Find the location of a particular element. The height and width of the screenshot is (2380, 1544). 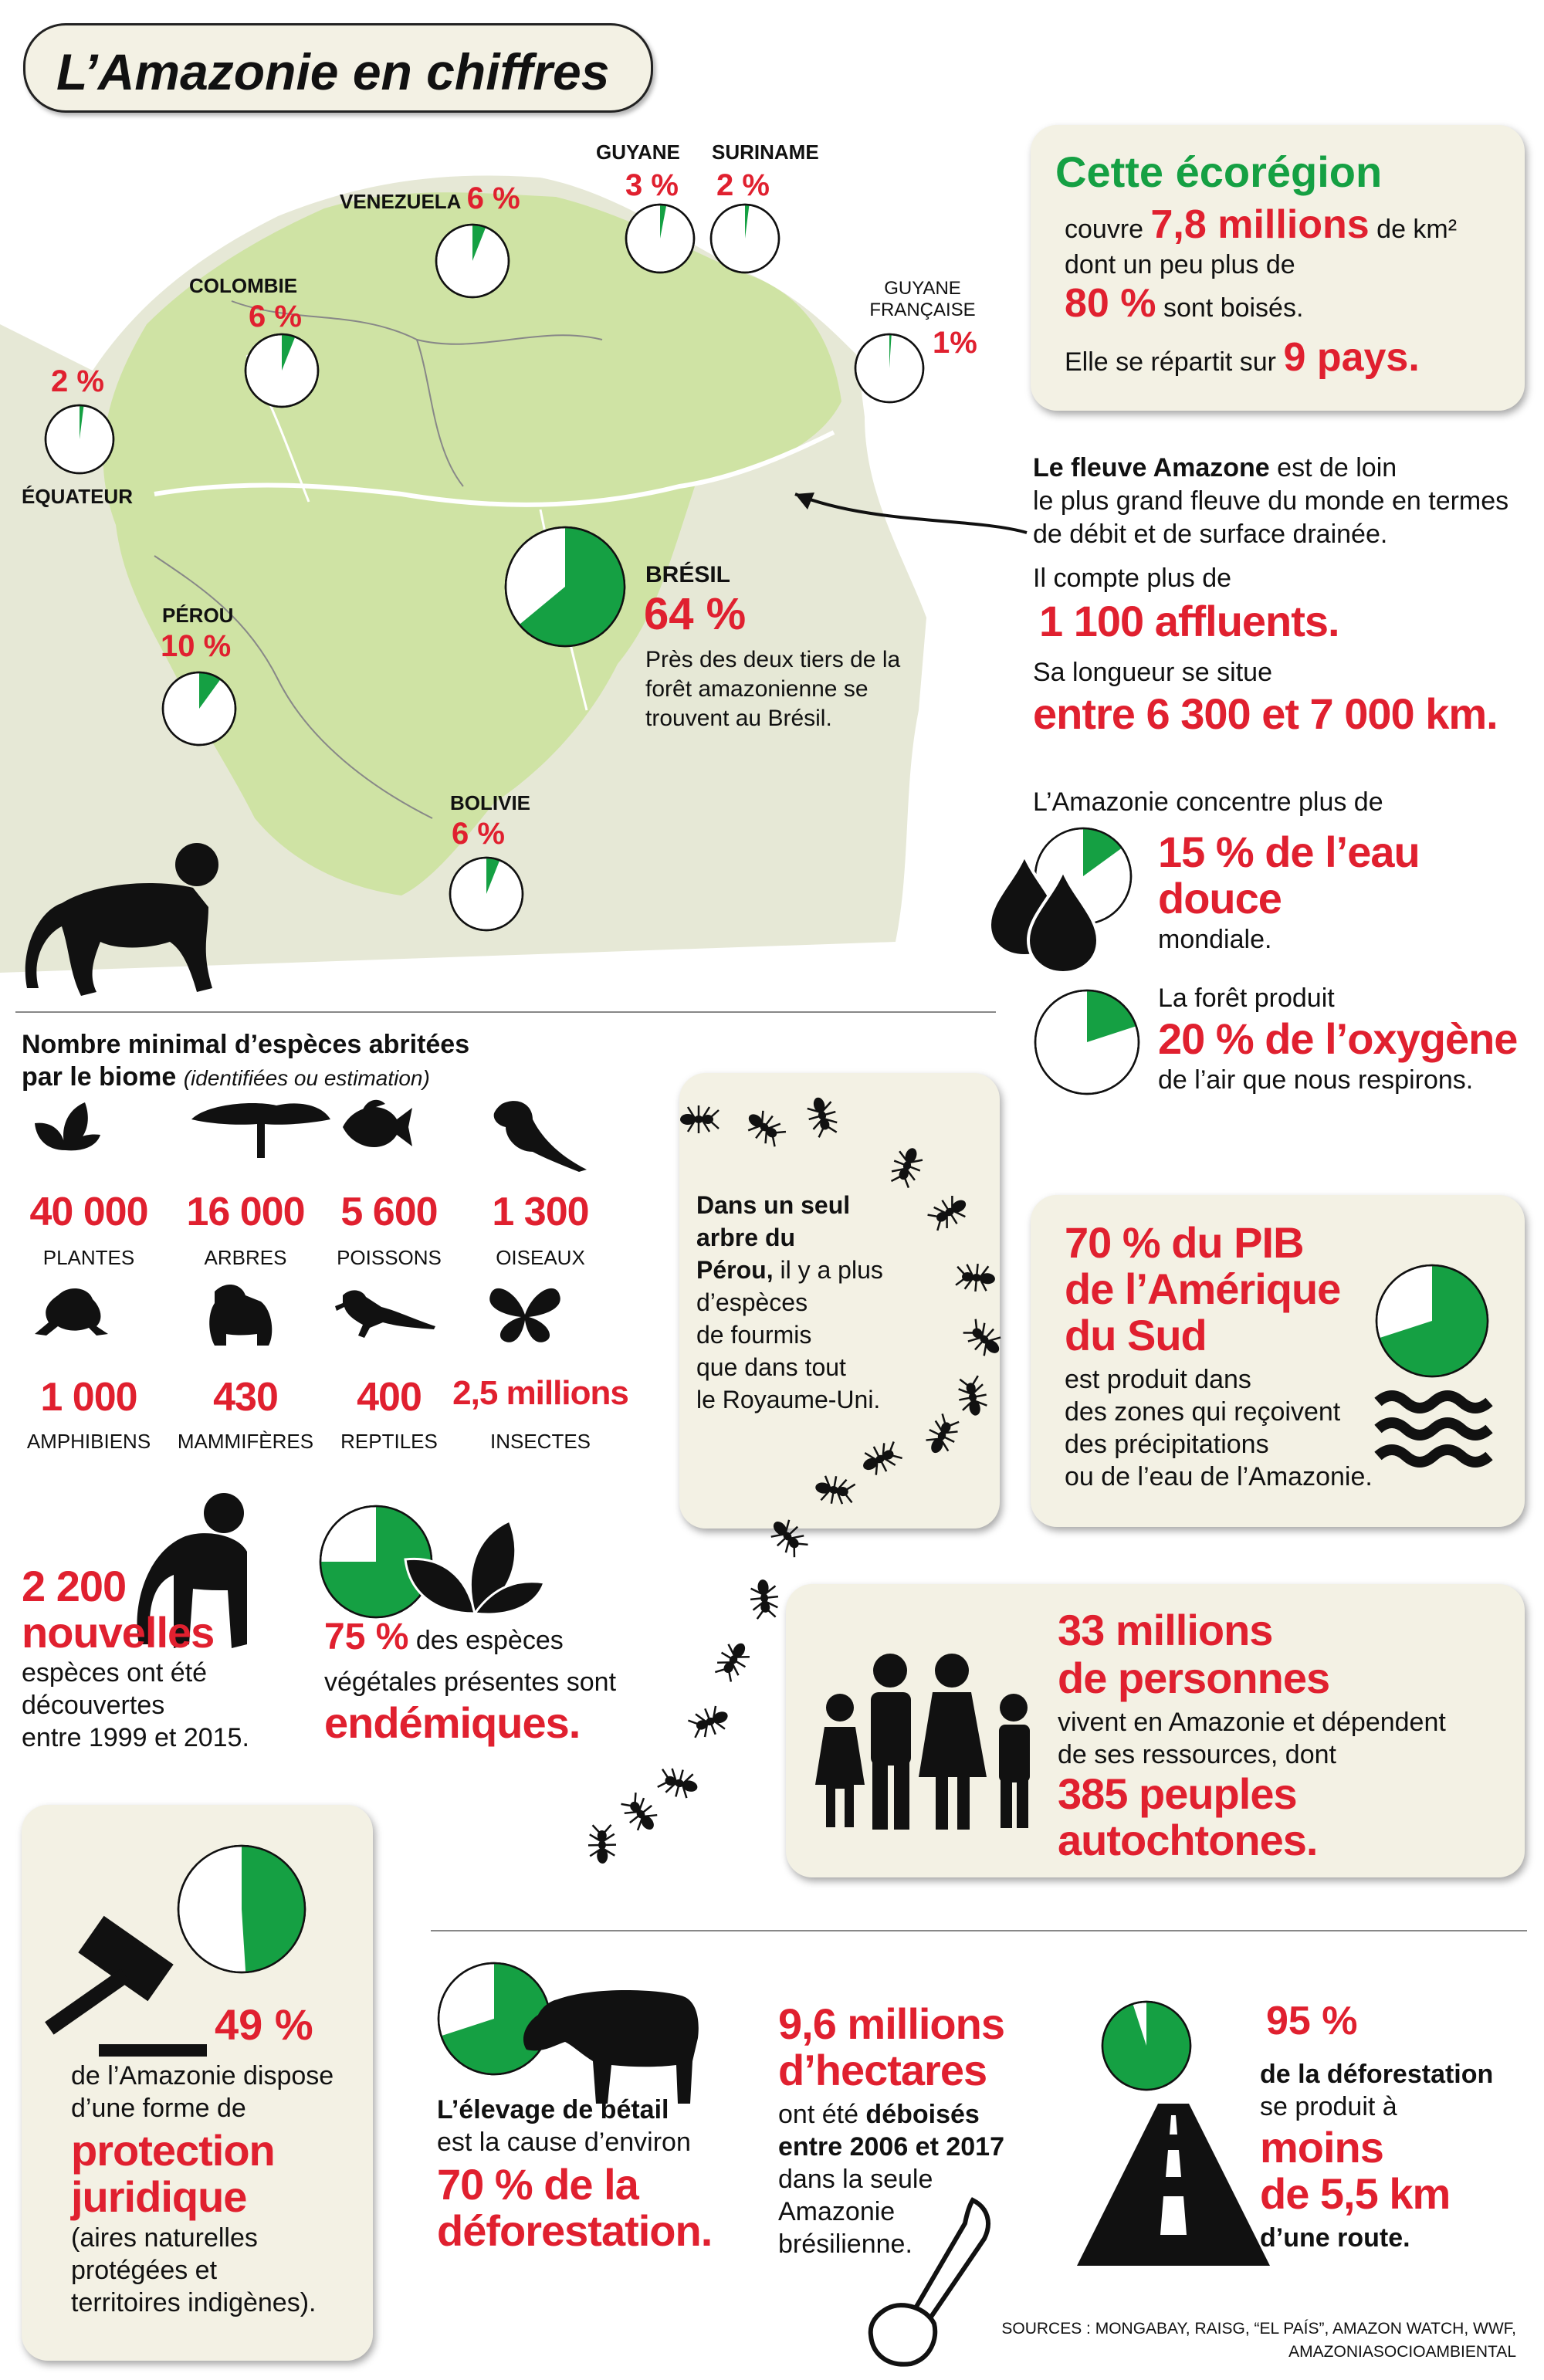

personnes-l1: 33 millions is located at coordinates (1165, 1630).